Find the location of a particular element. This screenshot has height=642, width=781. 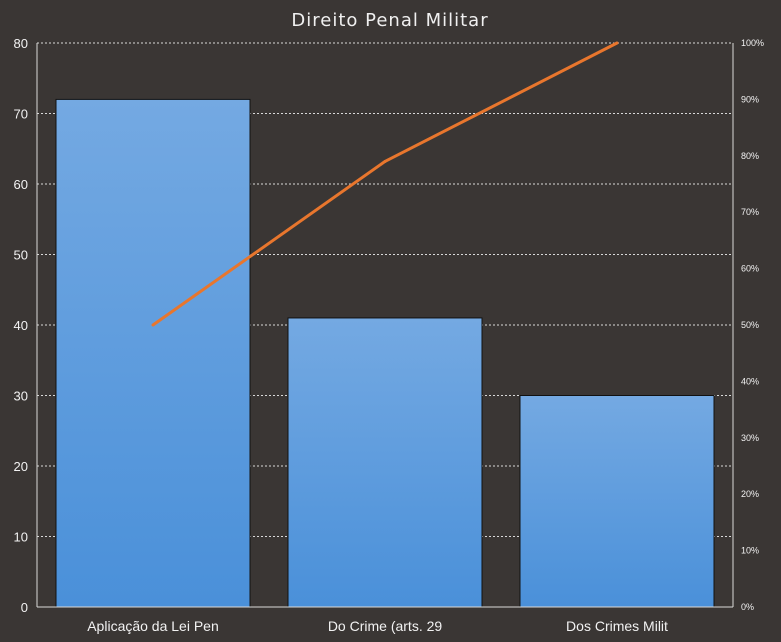

x-category-label: Dos Crimes Milit is located at coordinates (617, 626).